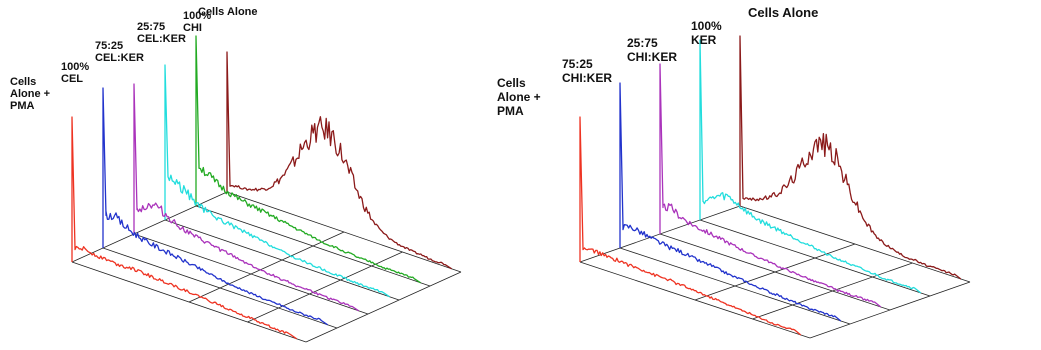  What do you see at coordinates (75, 73) in the screenshot?
I see `series-label-100-cel: 100% CEL` at bounding box center [75, 73].